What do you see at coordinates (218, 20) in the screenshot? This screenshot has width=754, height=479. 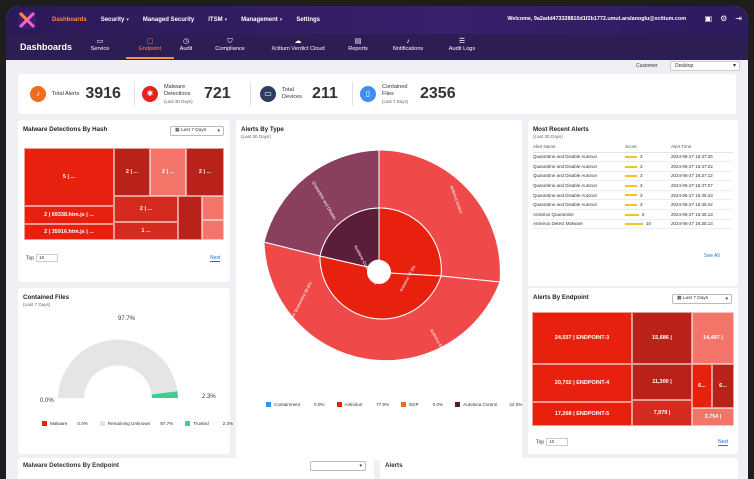 I see `nav-itsm: ITSM ▾` at bounding box center [218, 20].